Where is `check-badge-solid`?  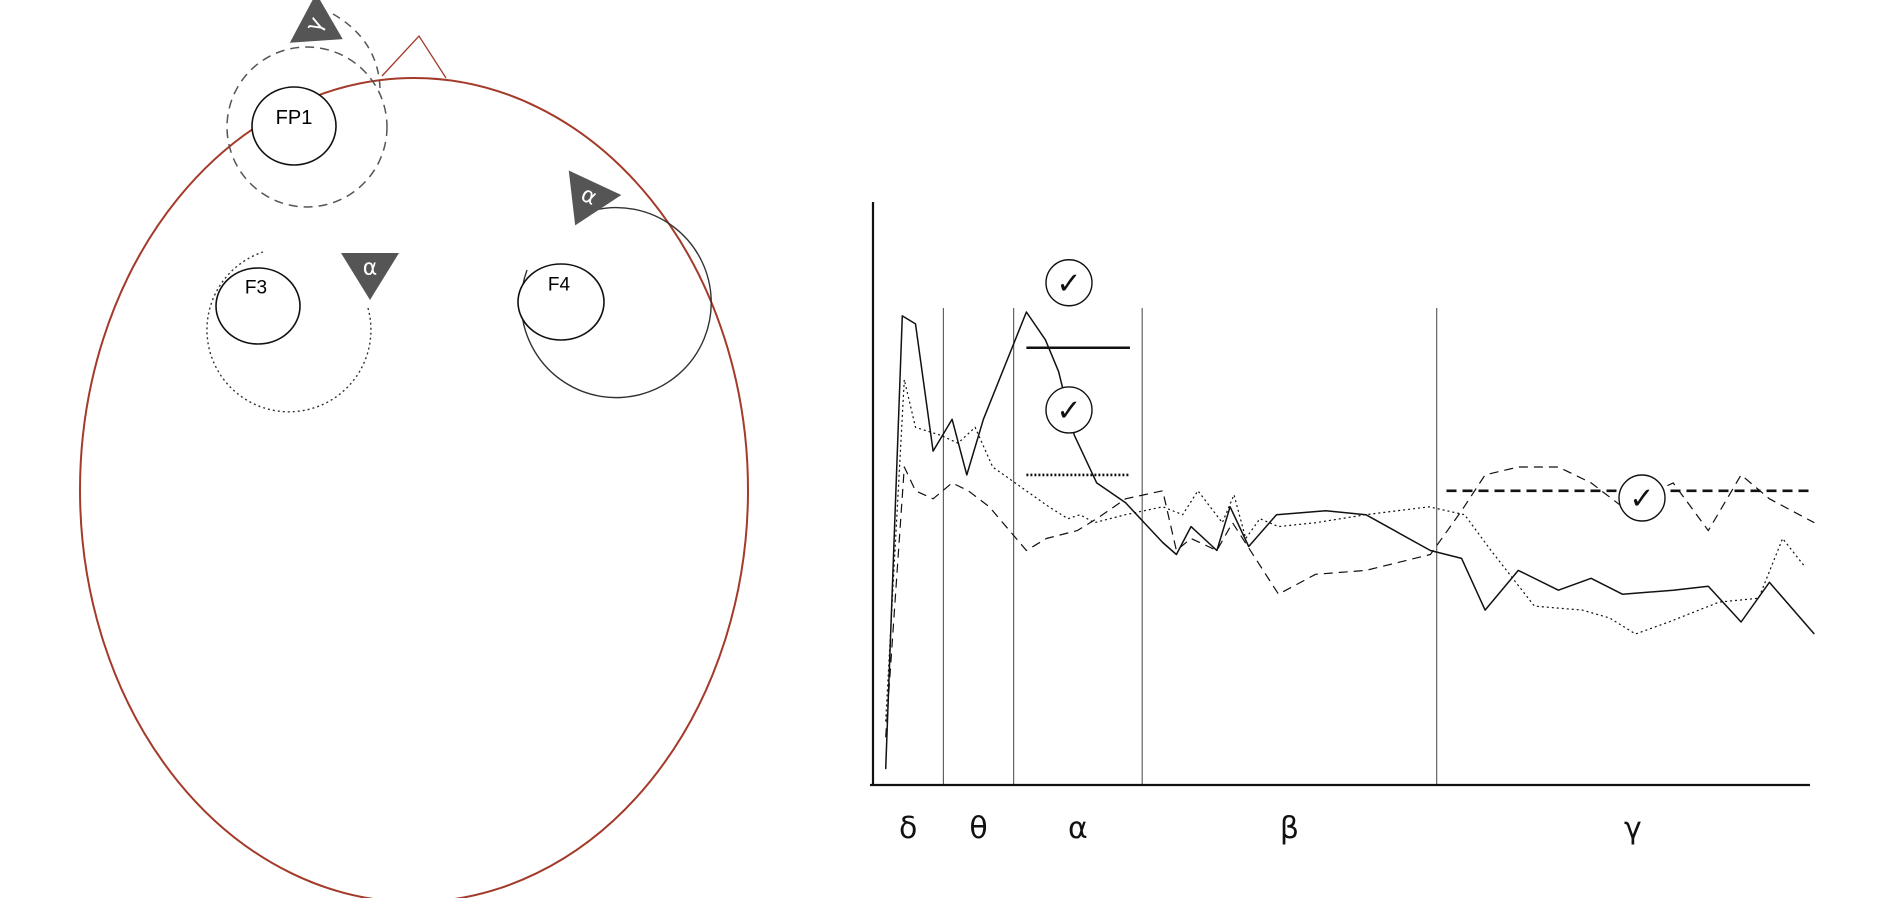
check-badge-solid is located at coordinates (1069, 283).